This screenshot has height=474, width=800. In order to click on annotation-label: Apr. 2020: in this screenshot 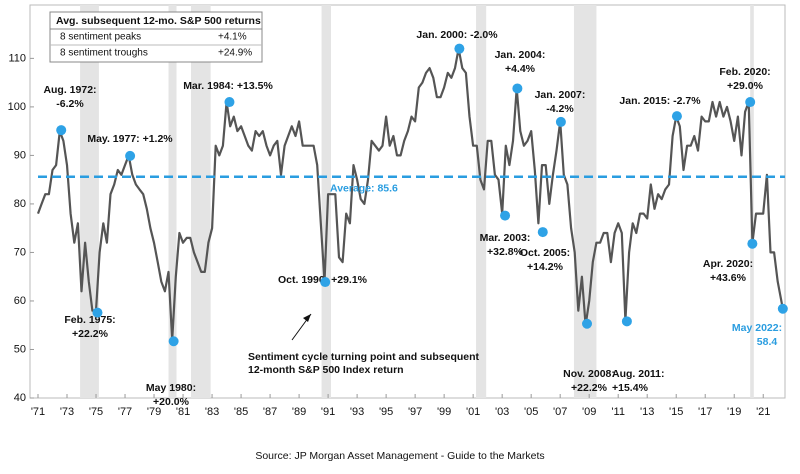, I will do `click(728, 264)`.